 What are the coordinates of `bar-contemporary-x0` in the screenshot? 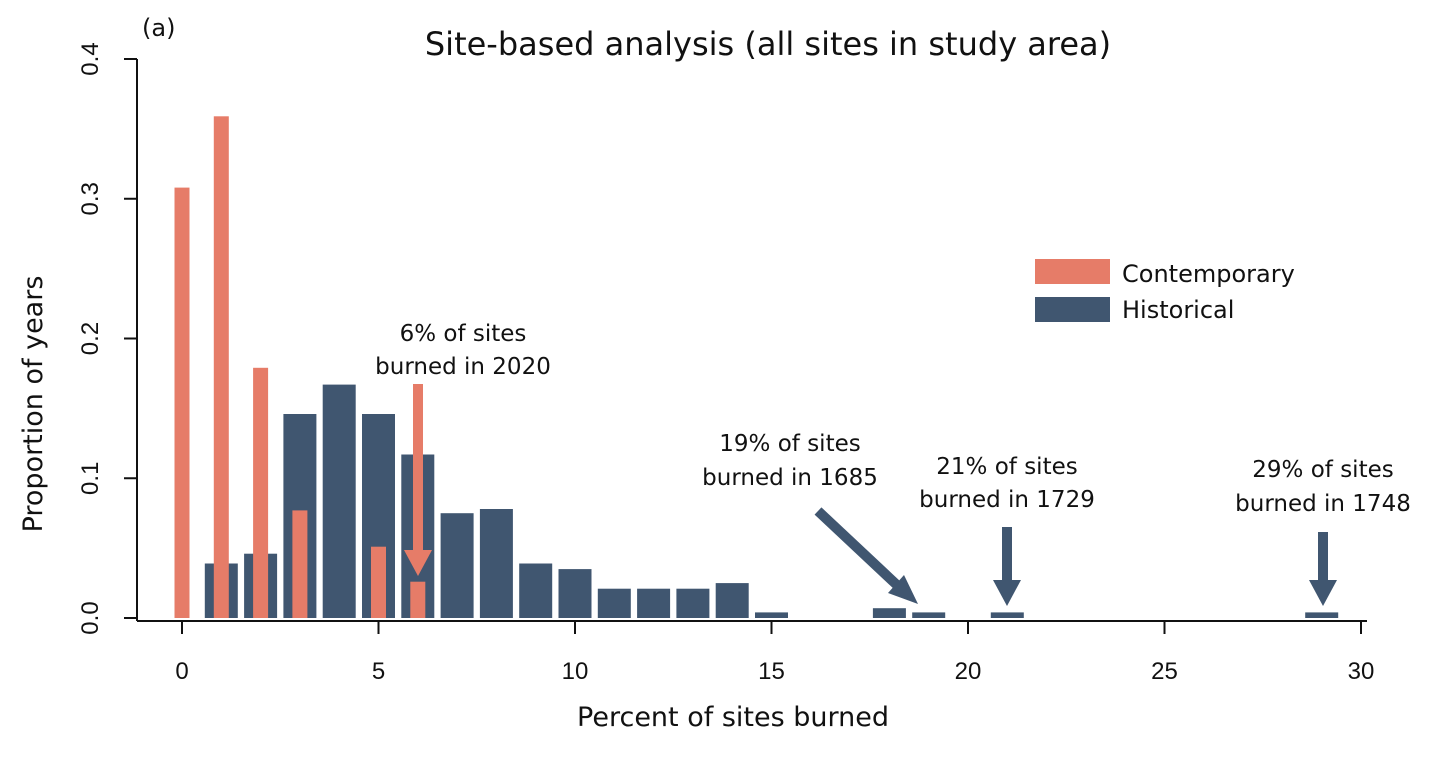 It's located at (182, 402).